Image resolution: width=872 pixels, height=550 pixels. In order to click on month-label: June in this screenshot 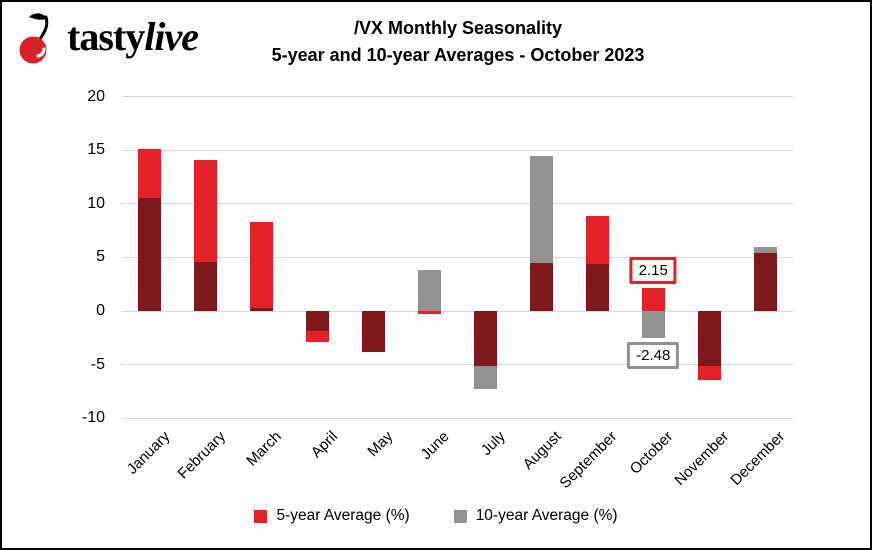, I will do `click(435, 446)`.